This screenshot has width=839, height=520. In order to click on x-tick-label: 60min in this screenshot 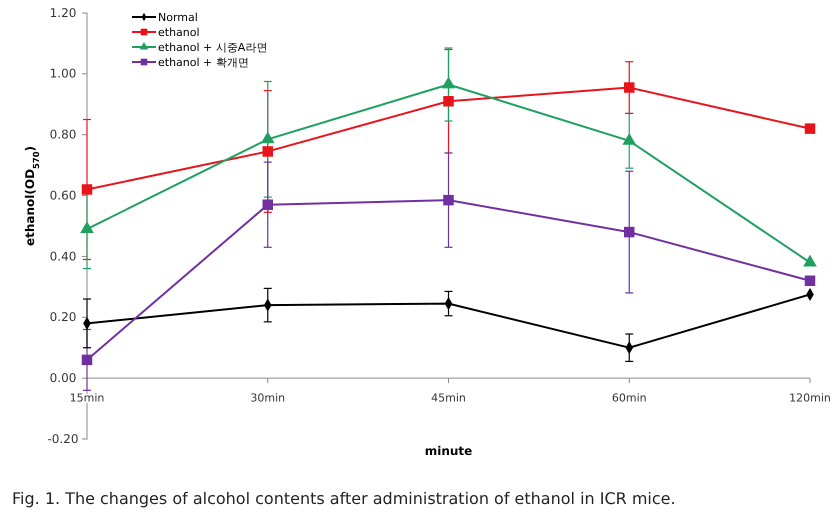, I will do `click(629, 398)`.